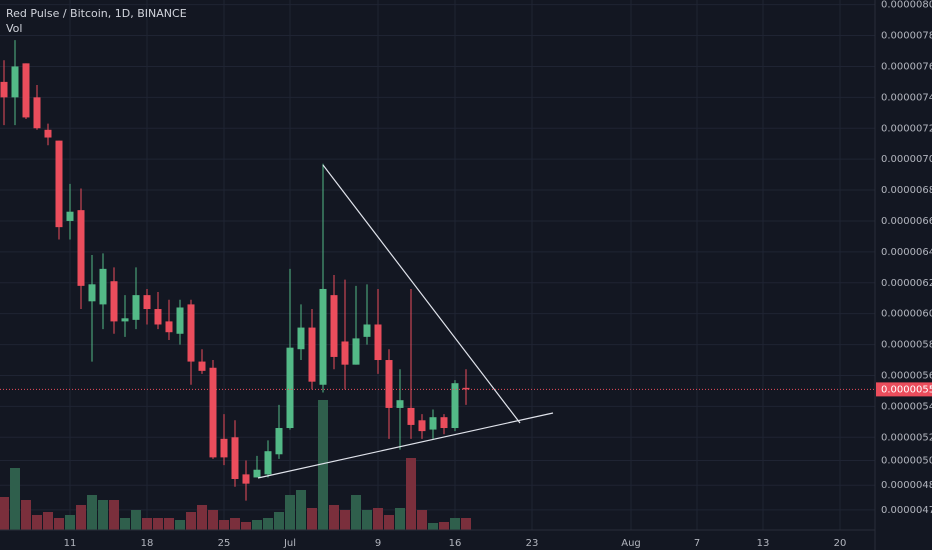 The image size is (932, 550). What do you see at coordinates (697, 543) in the screenshot?
I see `x-tick-label: 7` at bounding box center [697, 543].